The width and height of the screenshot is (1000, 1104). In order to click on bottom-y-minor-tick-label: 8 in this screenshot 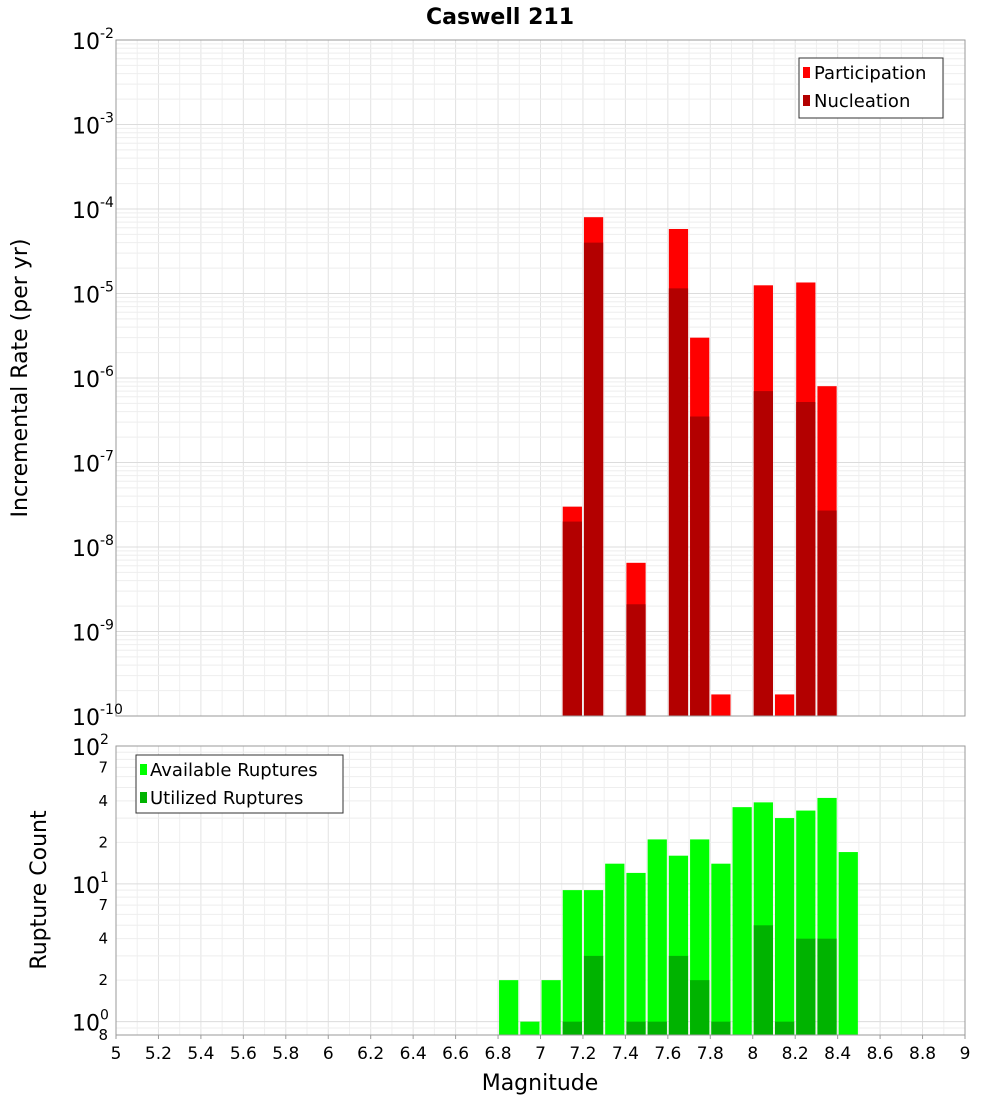, I will do `click(103, 1035)`.